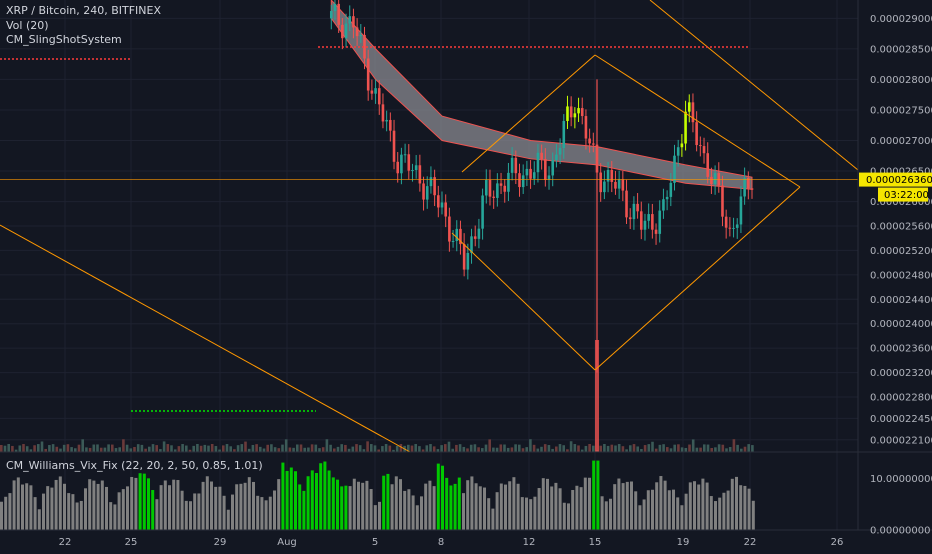 Image resolution: width=932 pixels, height=554 pixels. Describe the element at coordinates (27, 25) in the screenshot. I see `volume-legend: Vol (20)` at that location.